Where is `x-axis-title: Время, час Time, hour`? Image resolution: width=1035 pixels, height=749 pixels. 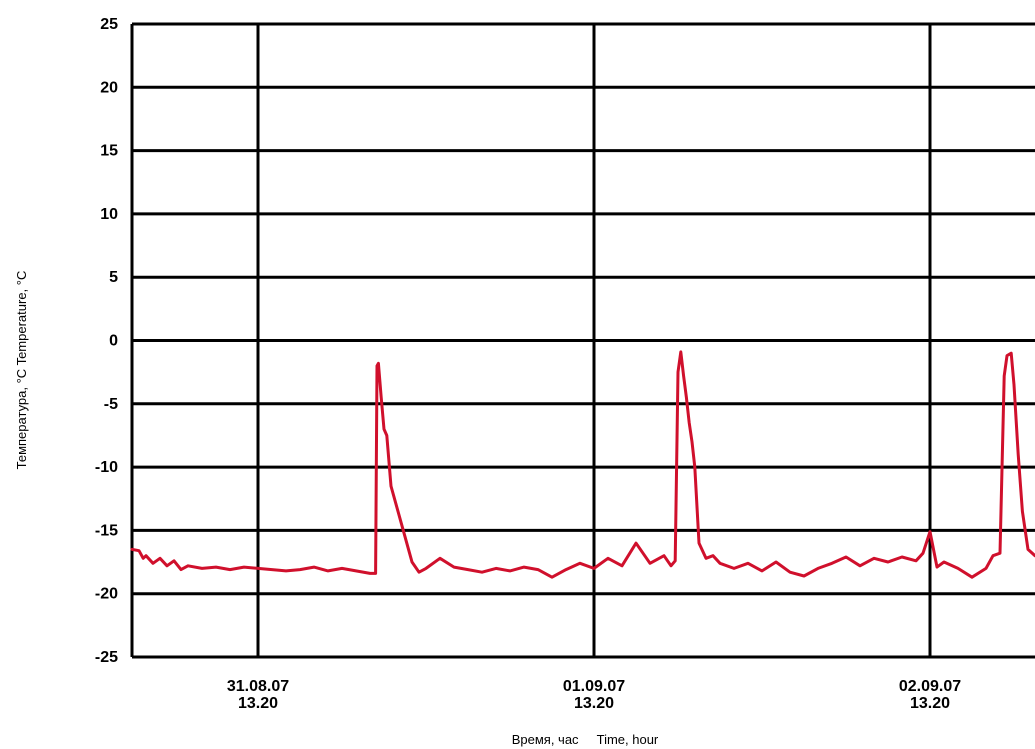 x-axis-title: Время, час Time, hour is located at coordinates (585, 739).